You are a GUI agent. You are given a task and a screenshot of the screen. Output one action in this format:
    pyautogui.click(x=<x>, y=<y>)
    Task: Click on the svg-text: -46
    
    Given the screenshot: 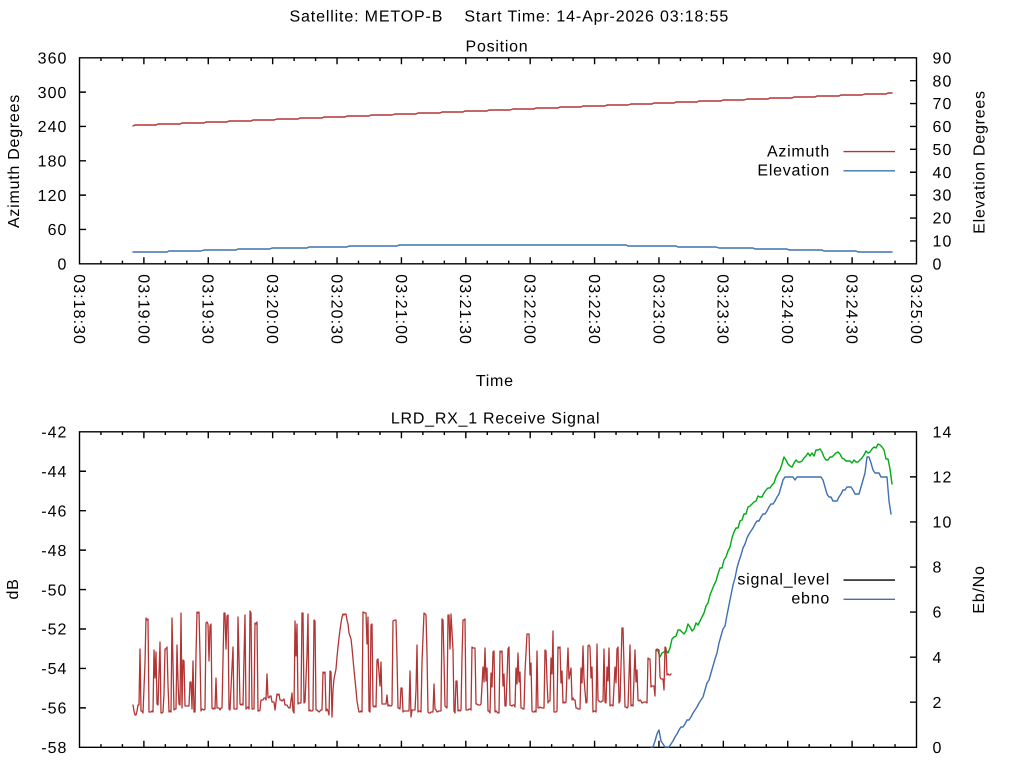 What is the action you would take?
    pyautogui.click(x=54, y=511)
    